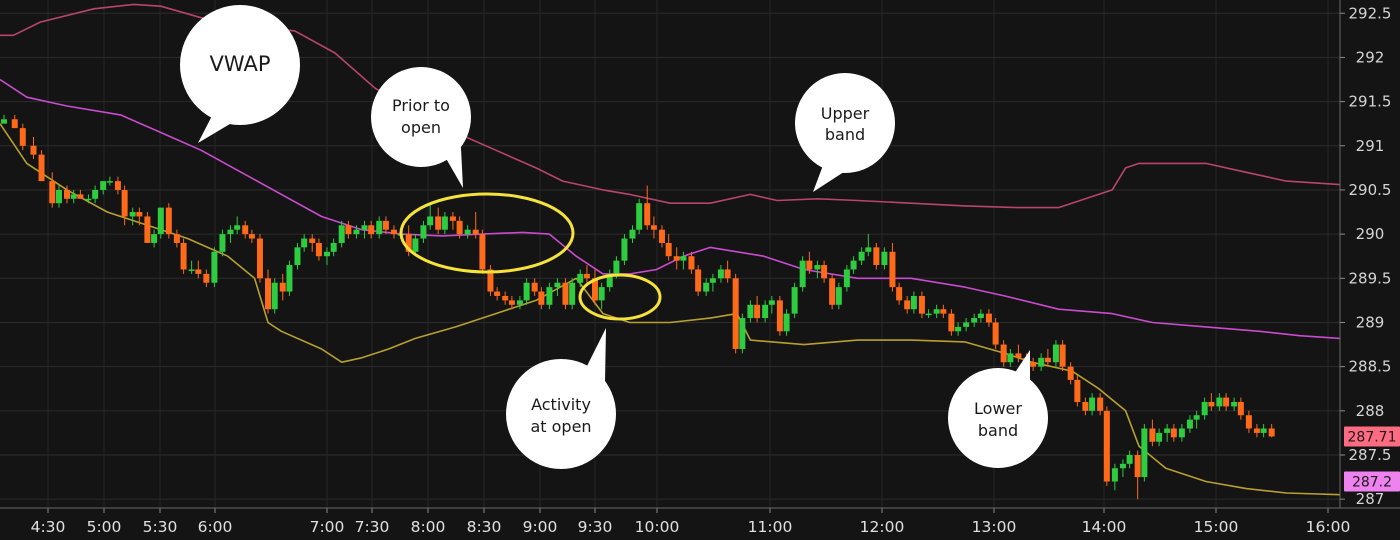 The width and height of the screenshot is (1400, 540). I want to click on y-tick-label: 289.5, so click(1370, 278).